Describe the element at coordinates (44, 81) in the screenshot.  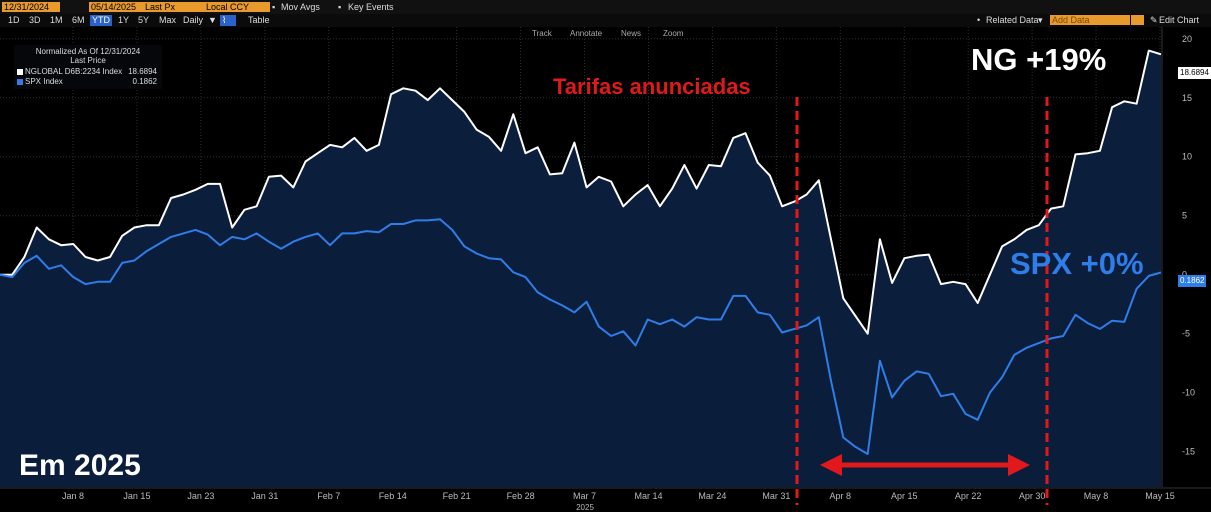
I see `legend-label-spx: SPX Index` at that location.